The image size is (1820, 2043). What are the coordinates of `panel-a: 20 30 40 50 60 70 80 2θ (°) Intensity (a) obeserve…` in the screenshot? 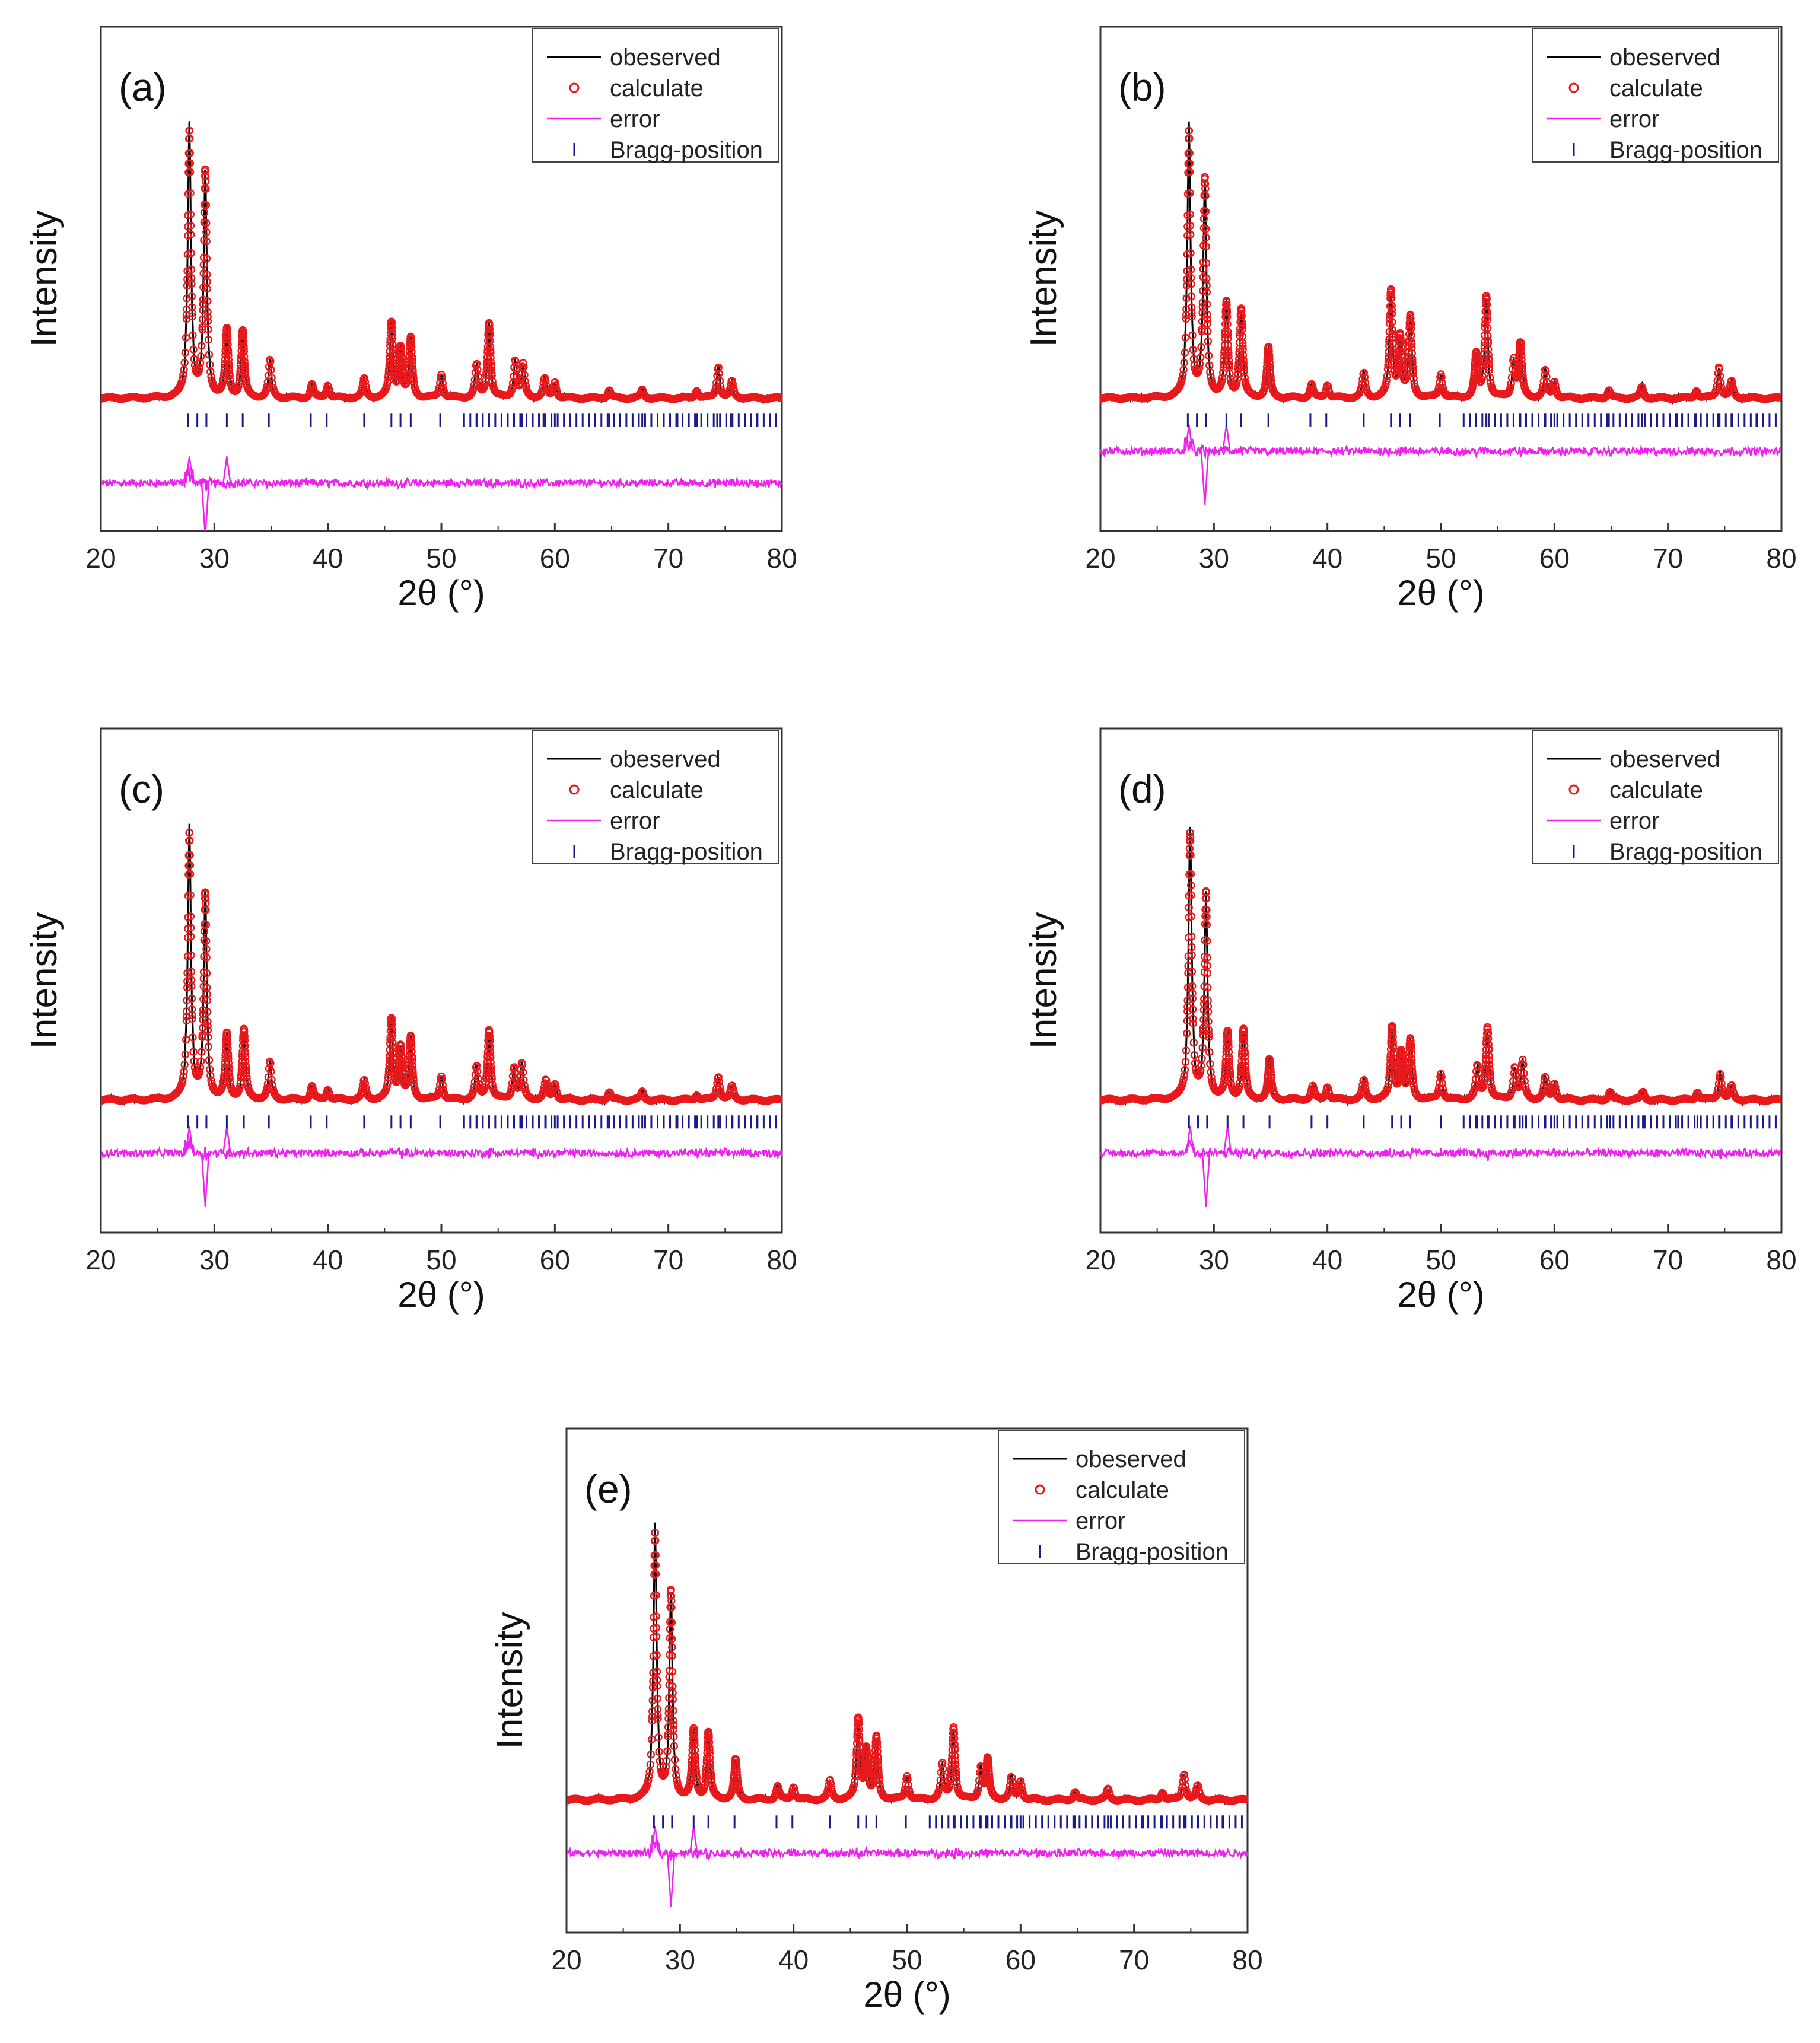 It's located at (410, 320).